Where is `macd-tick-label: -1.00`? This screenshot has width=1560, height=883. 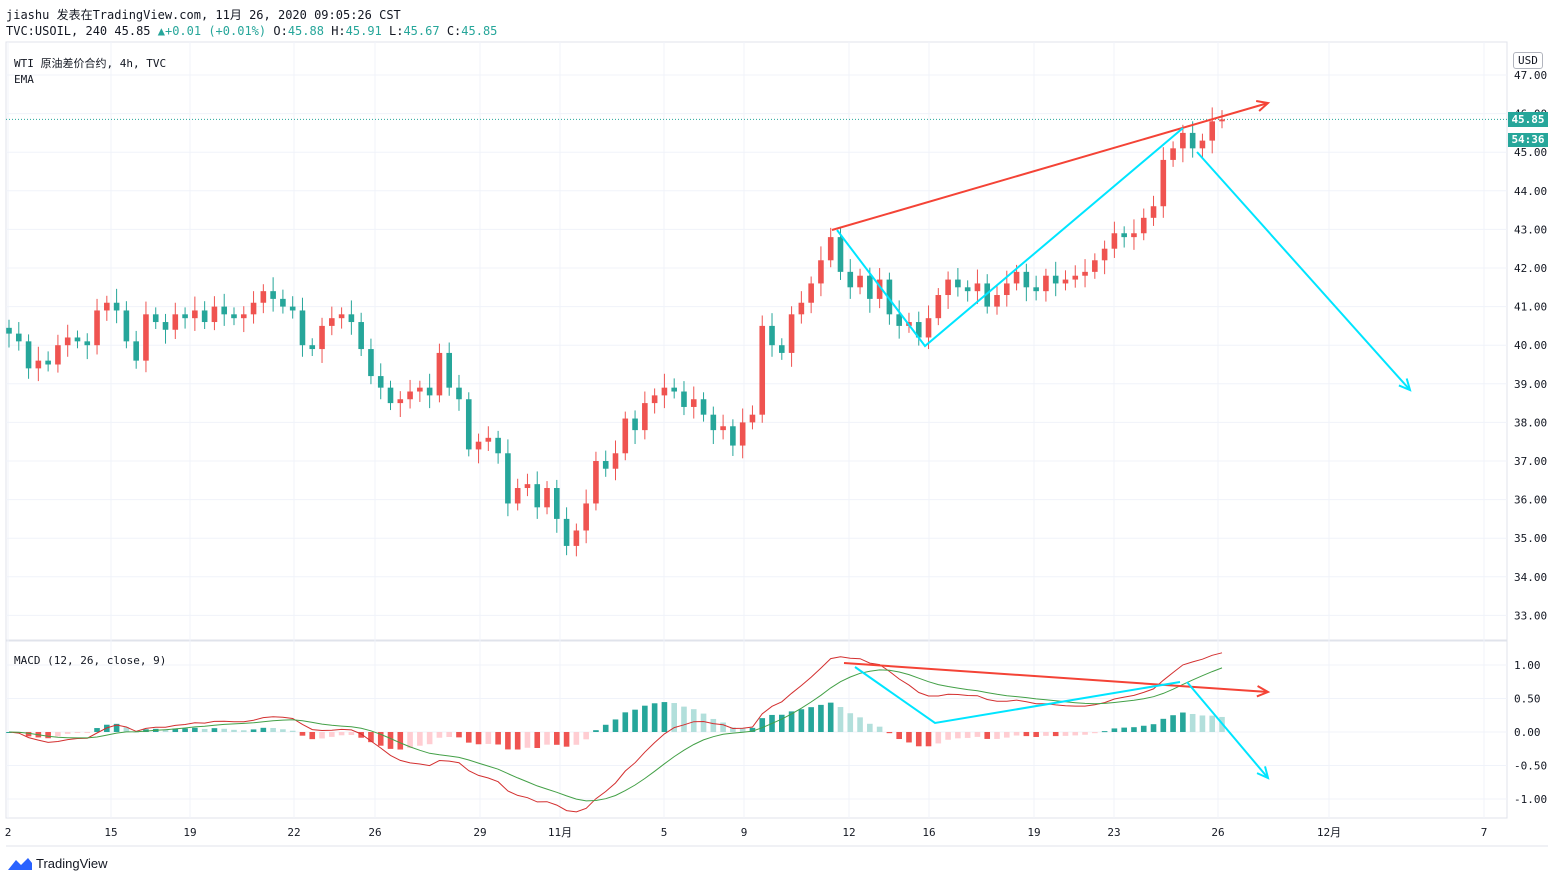 macd-tick-label: -1.00 is located at coordinates (1530, 799).